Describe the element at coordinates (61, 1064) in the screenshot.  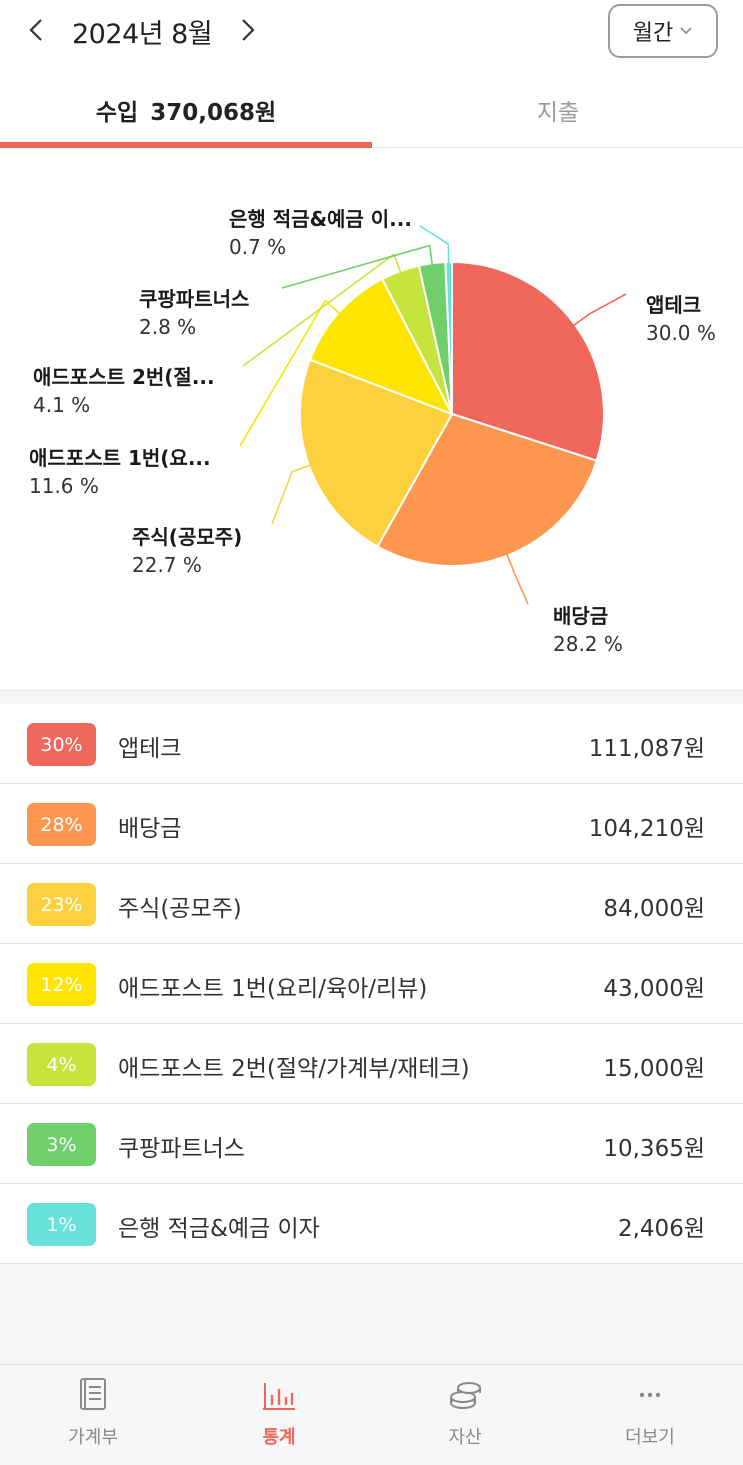
I see `percent-badge: 4%` at that location.